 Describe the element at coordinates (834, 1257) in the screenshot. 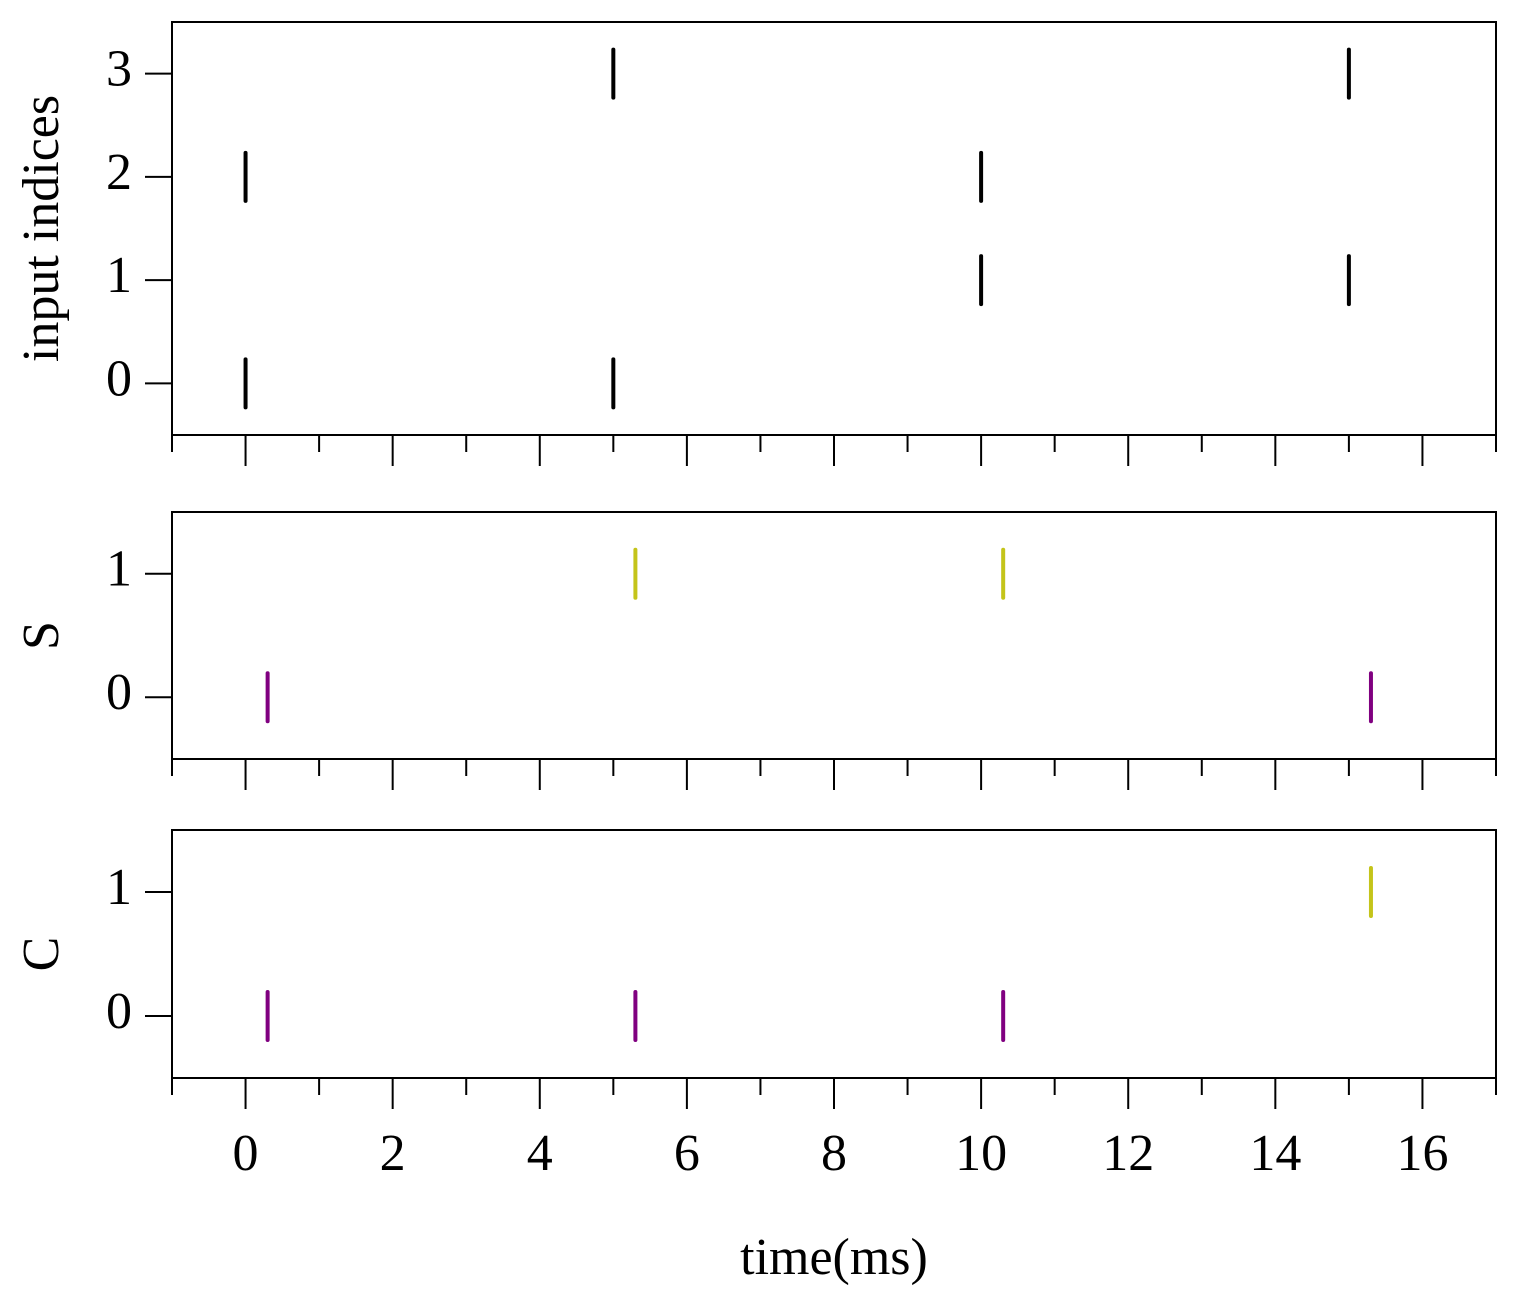

I see `x-axis-label: time(ms)` at that location.